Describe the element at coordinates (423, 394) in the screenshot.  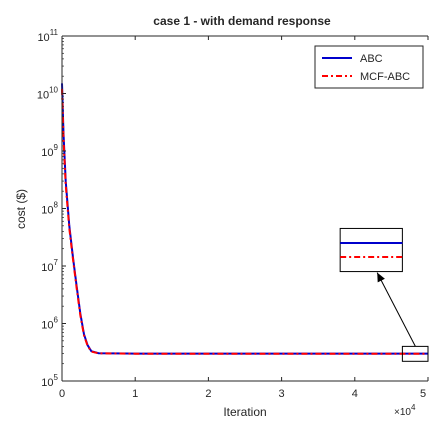
I see `x-tick-label: 5` at that location.